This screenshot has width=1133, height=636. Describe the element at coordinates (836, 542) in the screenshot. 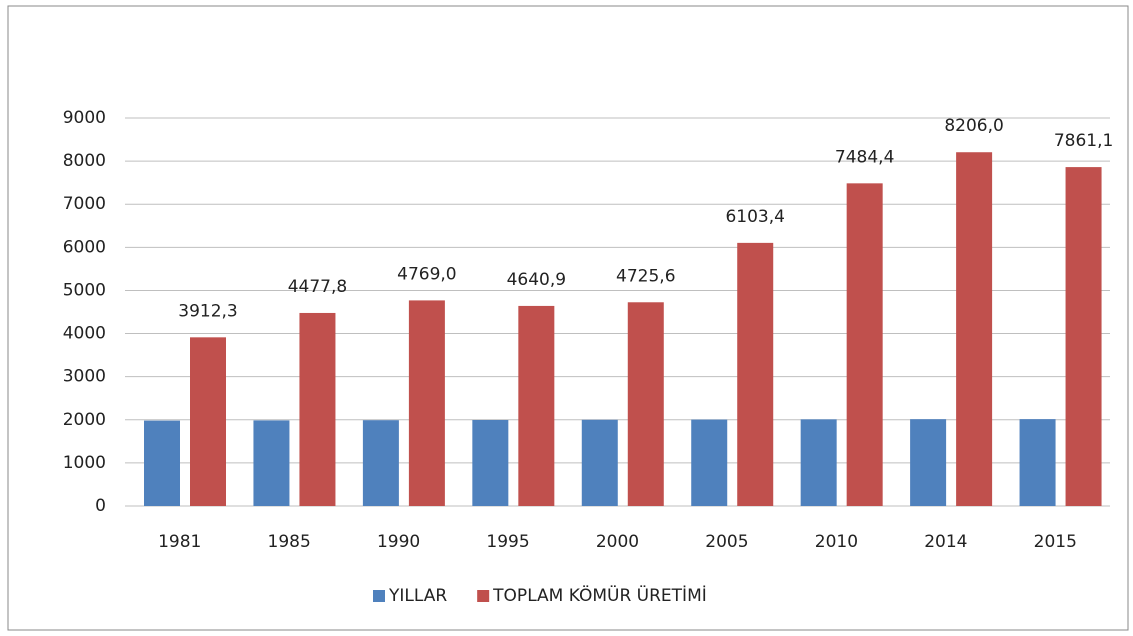

I see `x-tick-label: 2010` at that location.